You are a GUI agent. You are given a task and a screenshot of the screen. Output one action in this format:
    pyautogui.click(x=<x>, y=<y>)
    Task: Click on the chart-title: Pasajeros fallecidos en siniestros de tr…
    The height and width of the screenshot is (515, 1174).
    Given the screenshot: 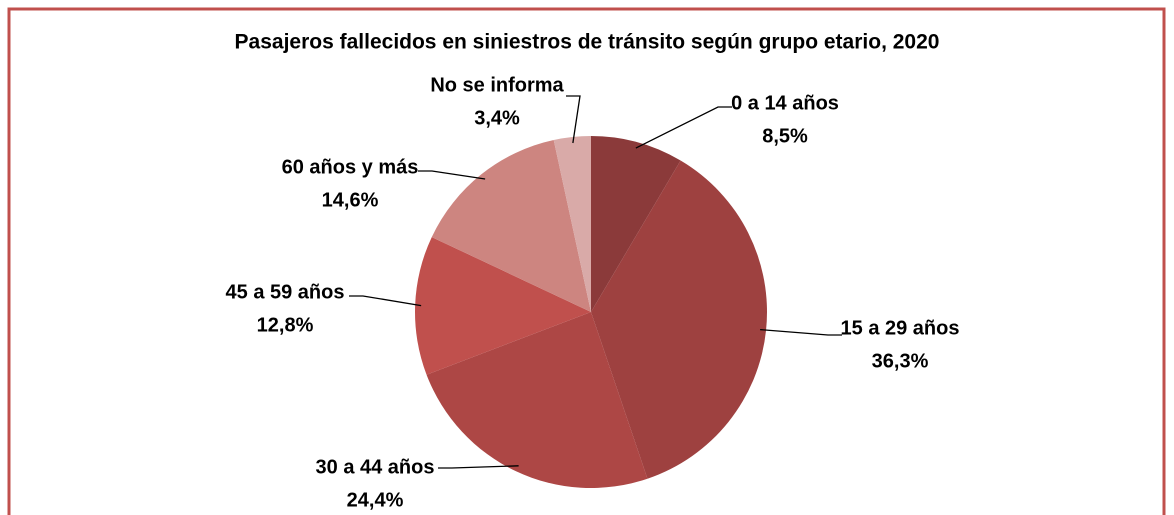 What is the action you would take?
    pyautogui.click(x=587, y=42)
    